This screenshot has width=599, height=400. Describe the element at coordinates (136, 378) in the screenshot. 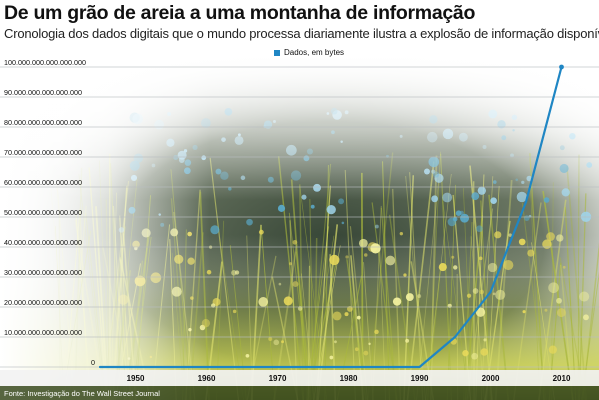

I see `x-tick-label: 1950` at that location.